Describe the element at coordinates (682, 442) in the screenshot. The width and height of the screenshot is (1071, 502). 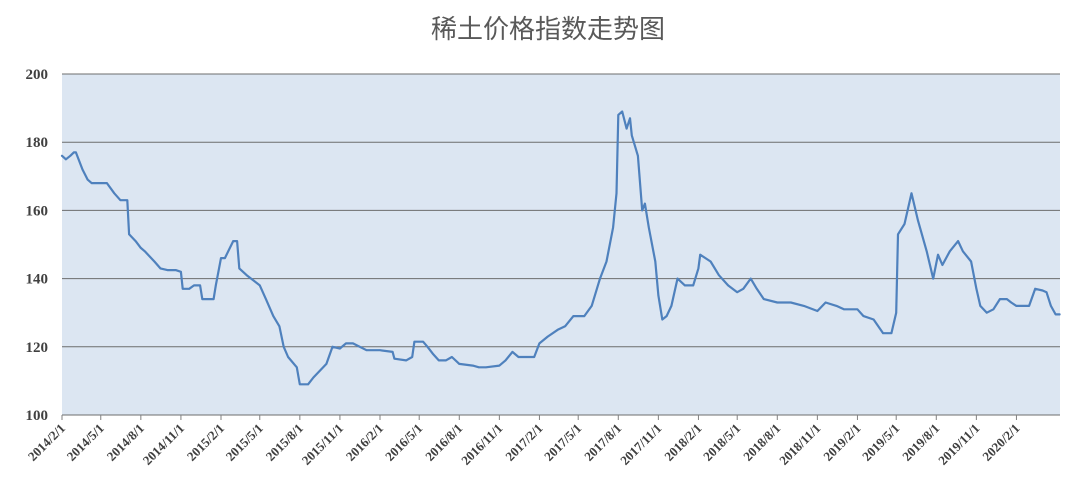
I see `x-tick-label: 2018/2/1` at that location.